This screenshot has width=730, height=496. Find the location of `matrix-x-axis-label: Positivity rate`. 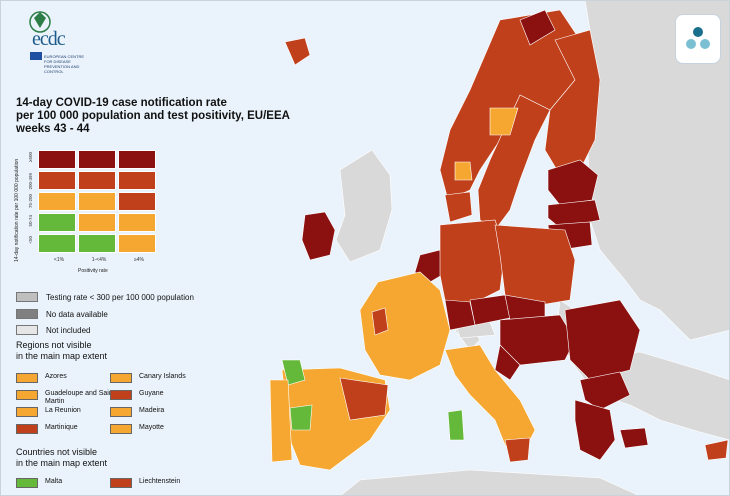

matrix-x-axis-label: Positivity rate is located at coordinates (93, 271).